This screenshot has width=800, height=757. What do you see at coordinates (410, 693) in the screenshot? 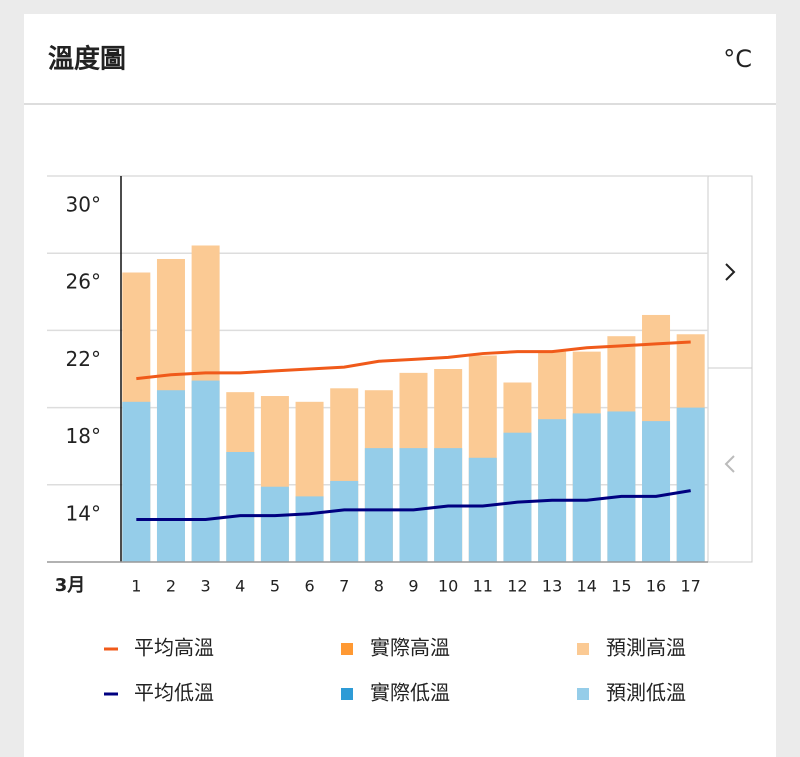
I see `legend-label: 實際低溫` at bounding box center [410, 693].